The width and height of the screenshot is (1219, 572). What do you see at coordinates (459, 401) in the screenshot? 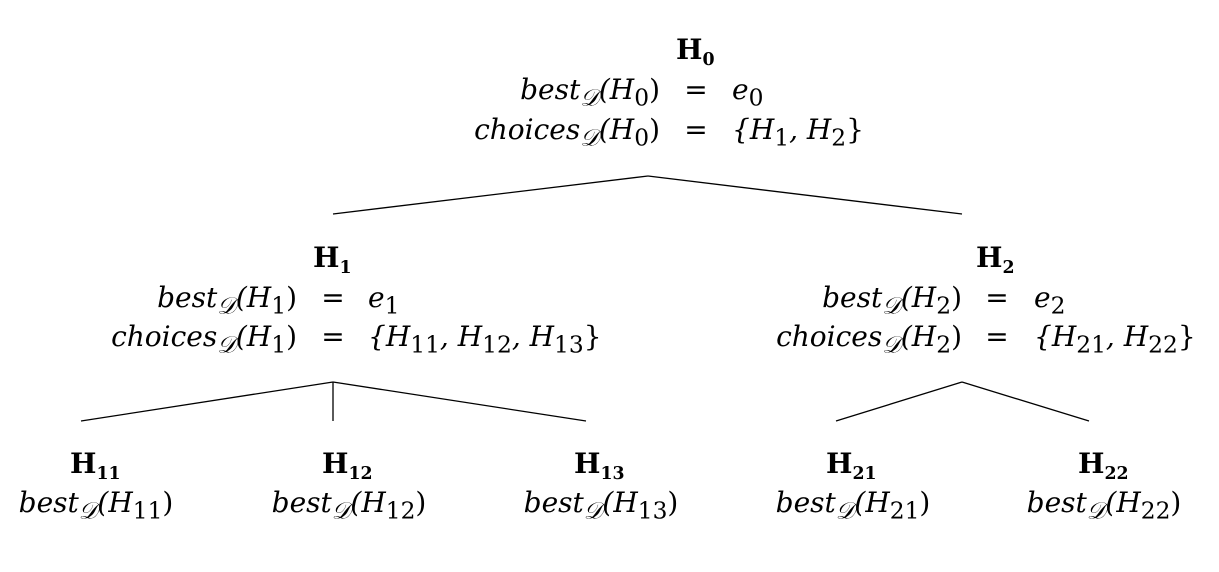
I see `edge-h1-h13` at bounding box center [459, 401].